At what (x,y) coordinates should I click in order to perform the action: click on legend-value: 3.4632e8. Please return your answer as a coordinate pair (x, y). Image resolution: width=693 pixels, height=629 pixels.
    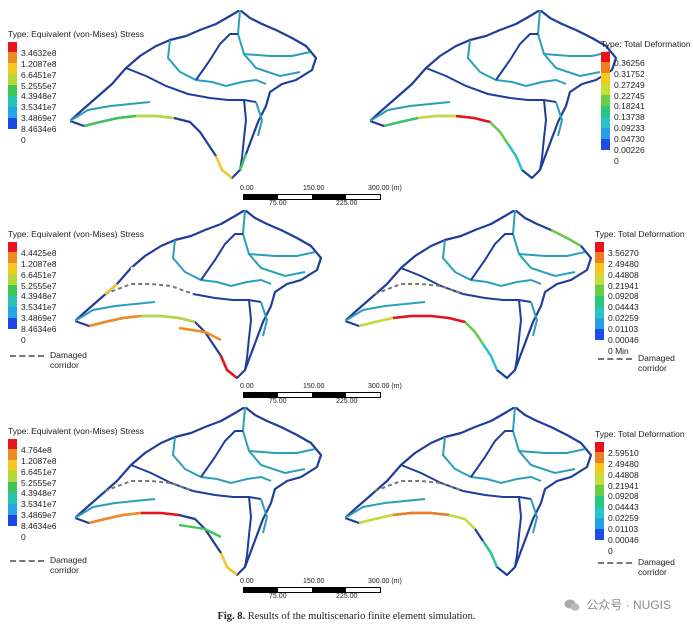
    Looking at the image, I should click on (39, 52).